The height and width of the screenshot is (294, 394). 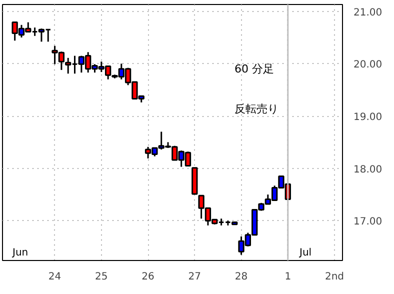 I want to click on x-tick-label: 27, so click(x=195, y=277).